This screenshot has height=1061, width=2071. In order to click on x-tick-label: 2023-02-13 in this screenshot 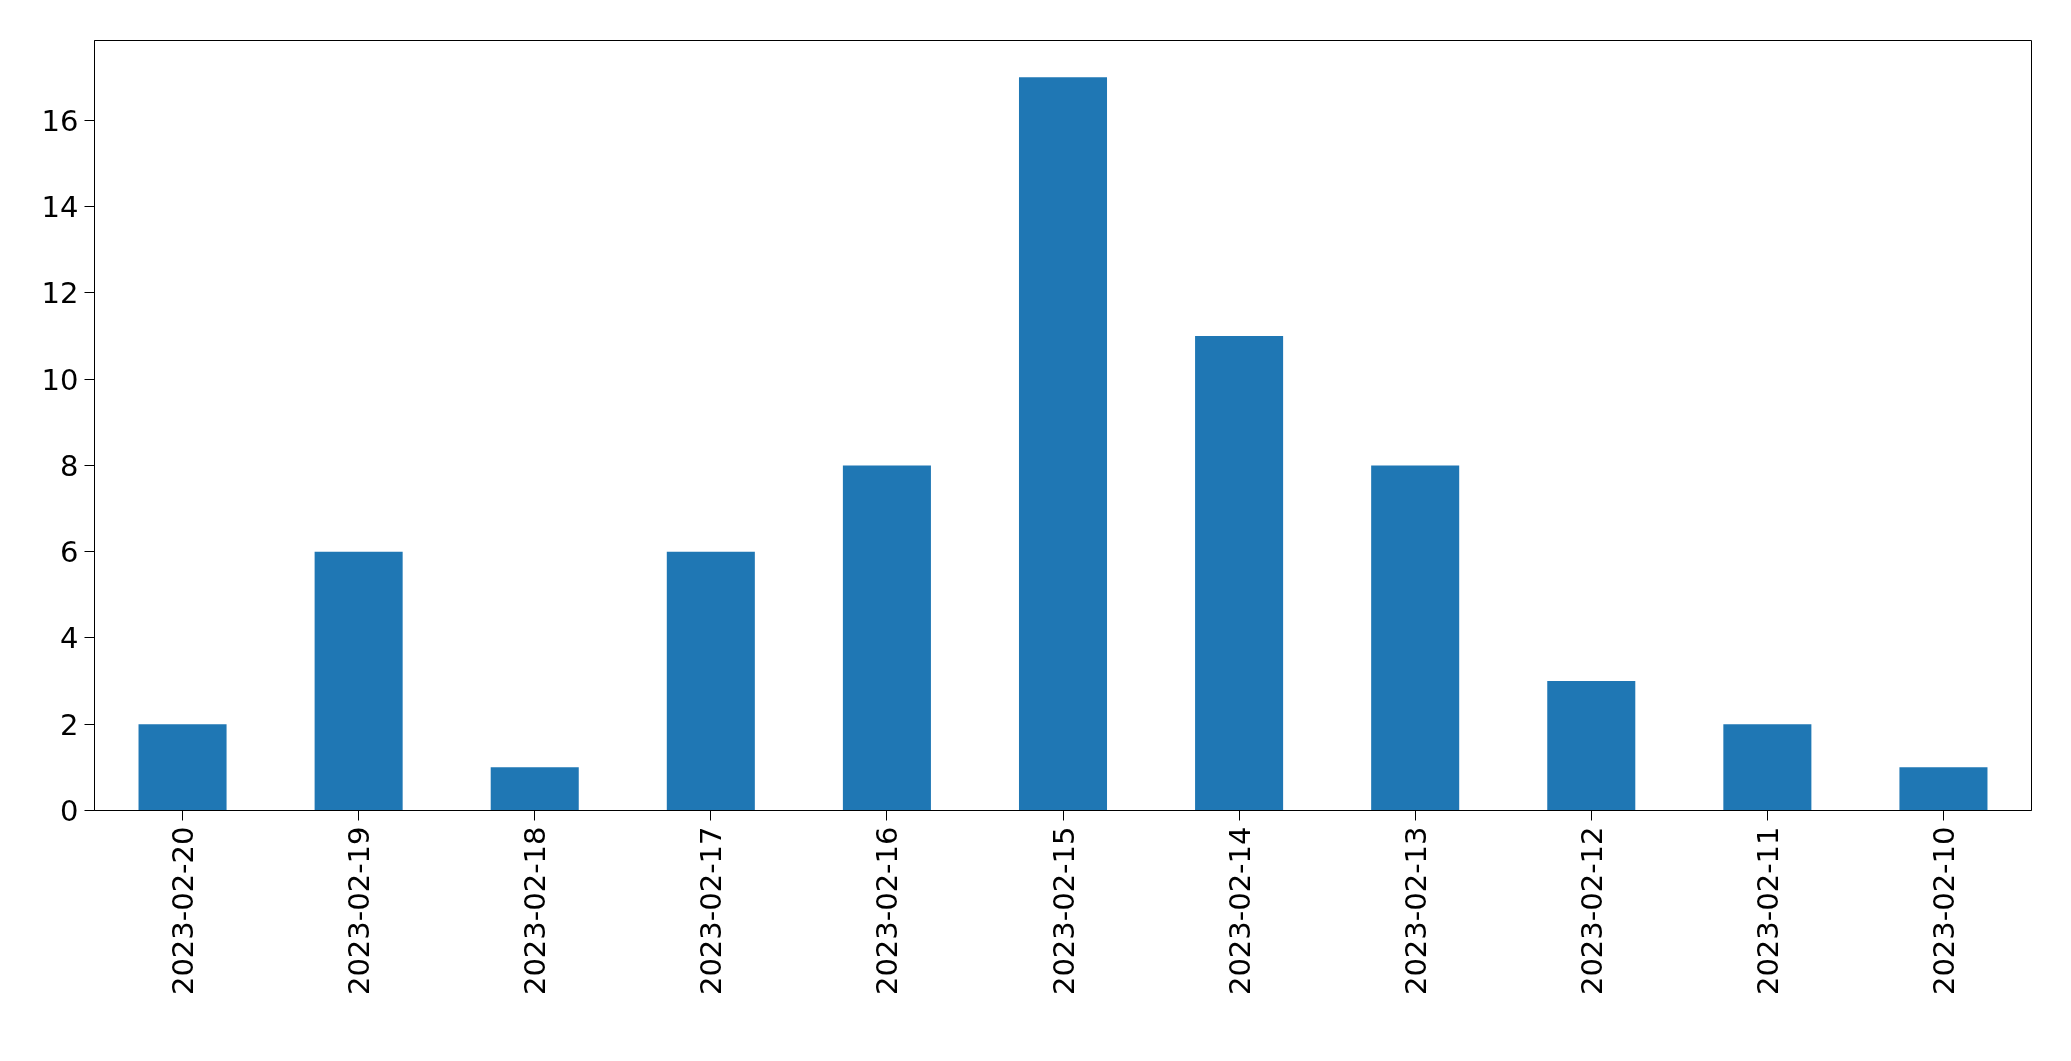, I will do `click(1415, 911)`.